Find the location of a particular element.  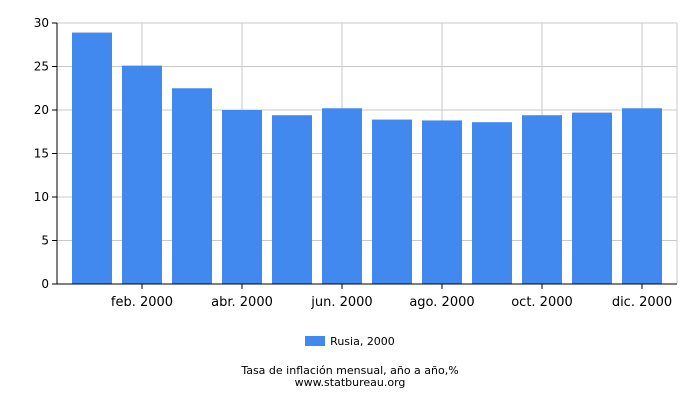

legend-swatch is located at coordinates (315, 341).